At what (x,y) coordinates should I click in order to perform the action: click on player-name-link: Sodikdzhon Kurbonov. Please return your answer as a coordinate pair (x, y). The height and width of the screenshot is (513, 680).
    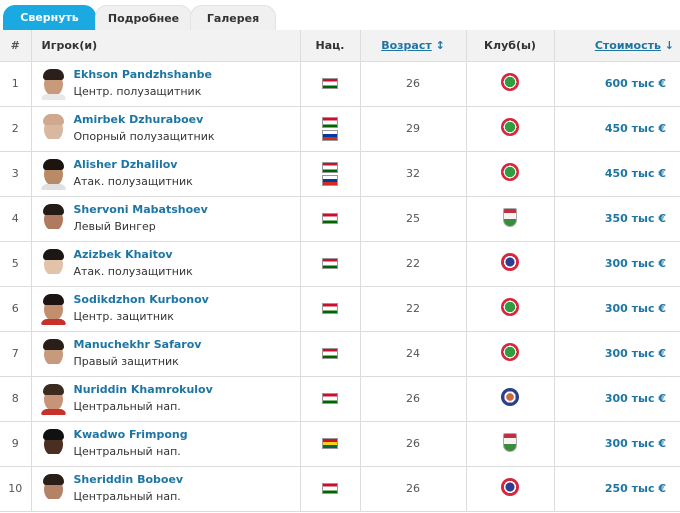
    Looking at the image, I should click on (141, 299).